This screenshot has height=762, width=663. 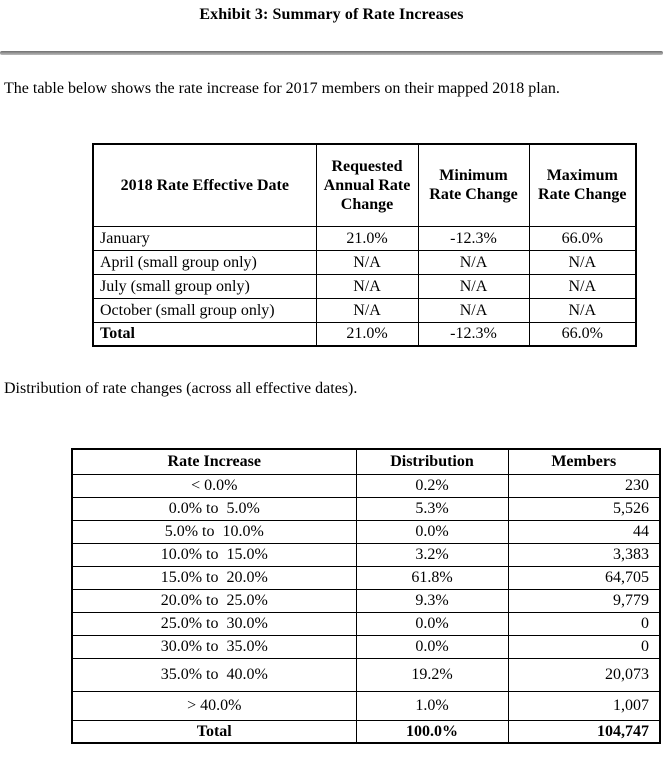 What do you see at coordinates (584, 461) in the screenshot?
I see `header-cell-members: Members` at bounding box center [584, 461].